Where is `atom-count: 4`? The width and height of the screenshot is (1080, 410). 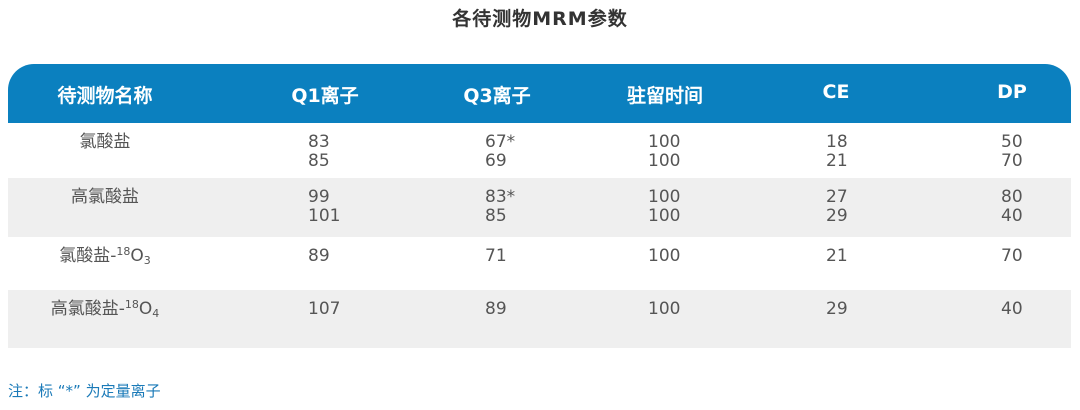 atom-count: 4 is located at coordinates (156, 313).